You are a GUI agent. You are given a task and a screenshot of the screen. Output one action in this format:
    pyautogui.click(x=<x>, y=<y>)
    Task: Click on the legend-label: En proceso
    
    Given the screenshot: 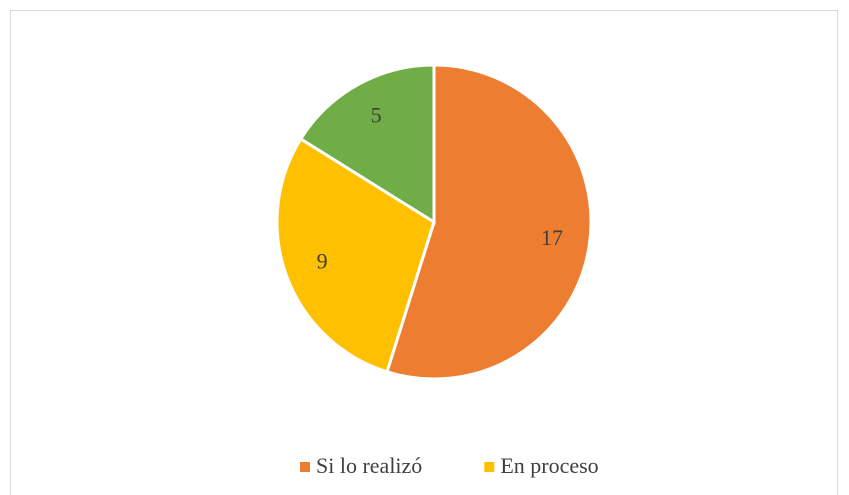 What is the action you would take?
    pyautogui.click(x=549, y=465)
    